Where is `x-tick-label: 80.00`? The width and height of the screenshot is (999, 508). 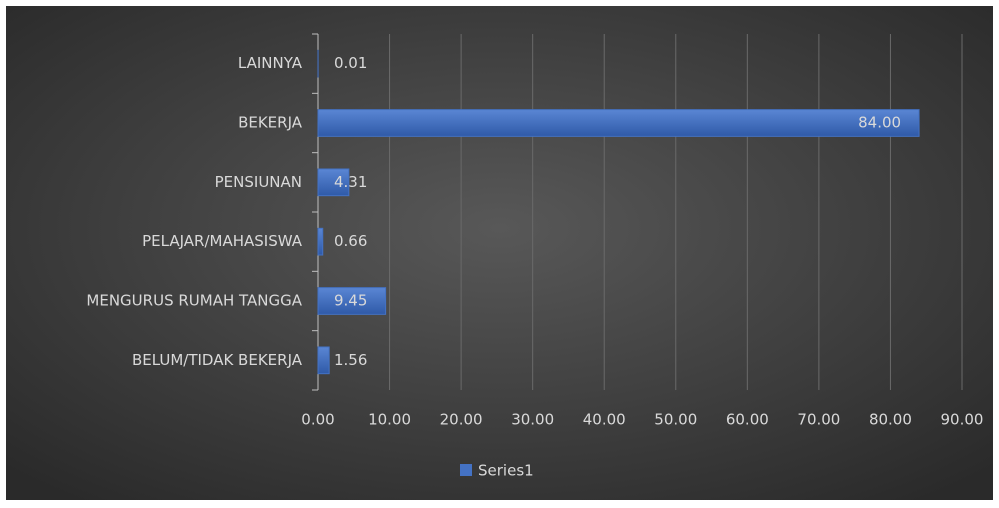
x-tick-label: 80.00 is located at coordinates (890, 420).